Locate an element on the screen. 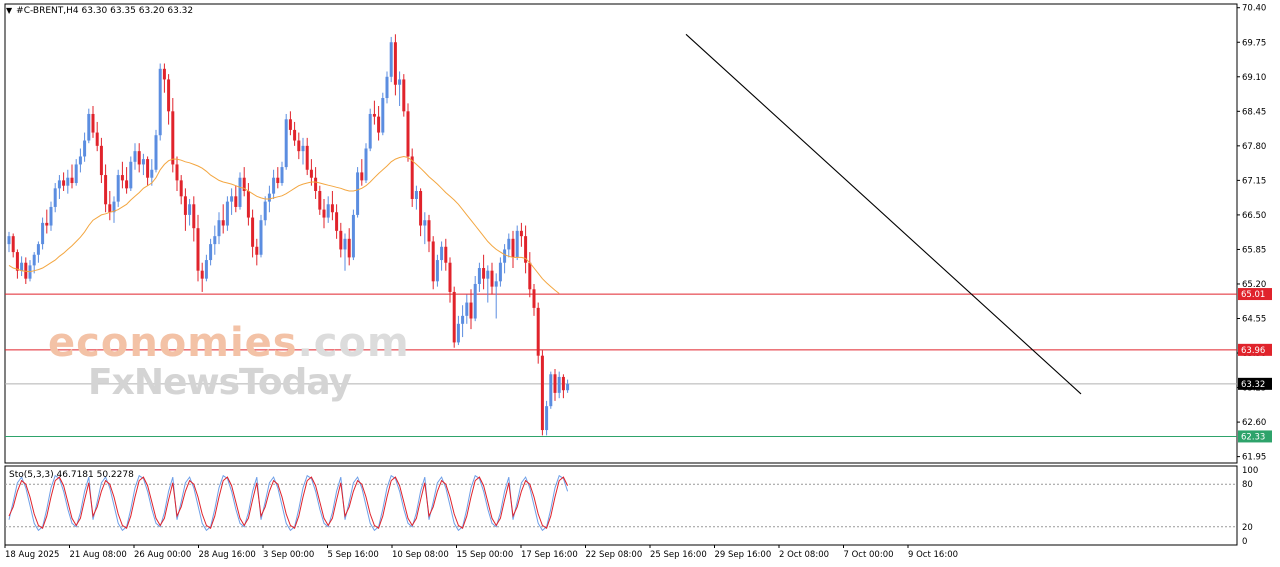  price-tick-label: 67.15 is located at coordinates (1254, 181).